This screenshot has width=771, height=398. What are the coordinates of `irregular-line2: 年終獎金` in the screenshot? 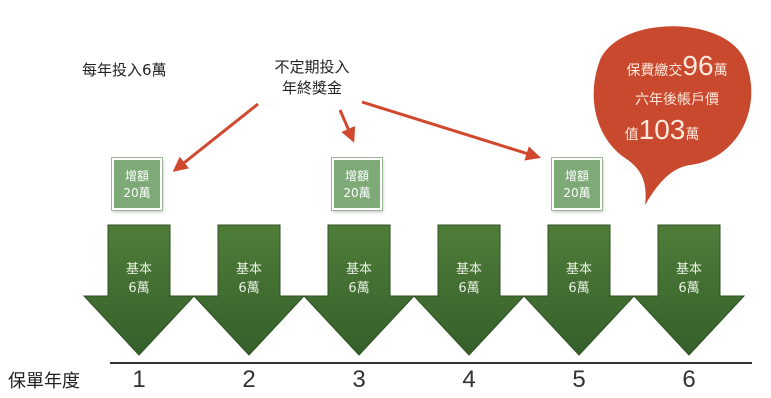 It's located at (311, 88).